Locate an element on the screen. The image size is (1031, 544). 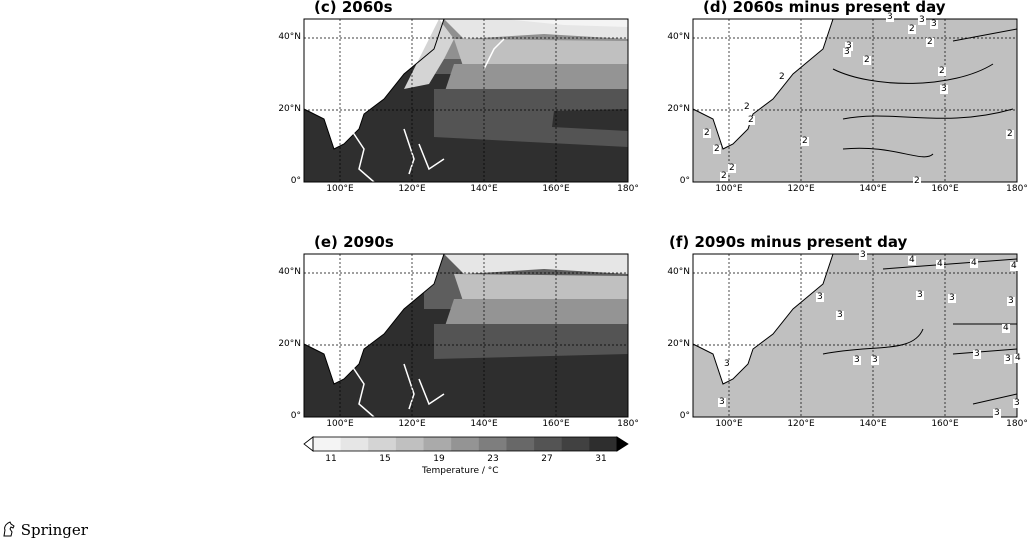
colorbar-tick-label: 31 is located at coordinates (601, 459).